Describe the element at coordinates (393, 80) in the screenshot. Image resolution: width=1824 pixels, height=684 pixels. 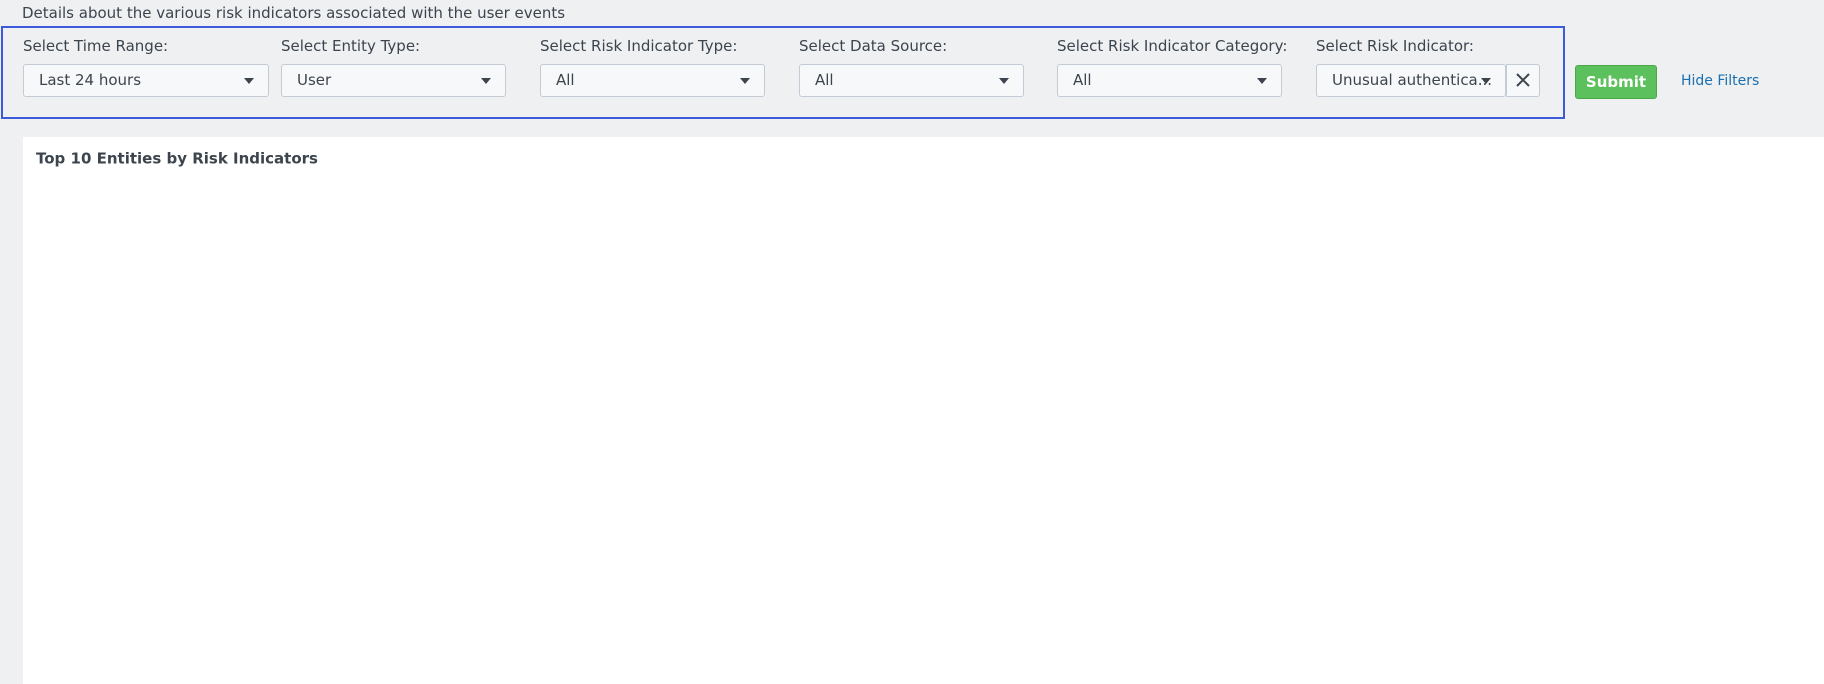
I see `filter-dropdown: User` at that location.